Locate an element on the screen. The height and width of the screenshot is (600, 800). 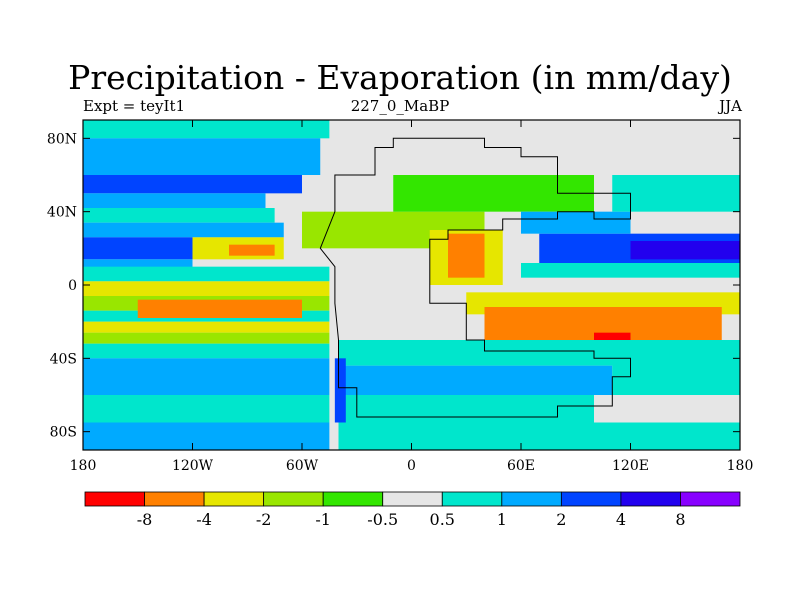
colorbar: -8 -4 -2 -1 -0.5 0.5 1 2 4 8 is located at coordinates (412, 510).